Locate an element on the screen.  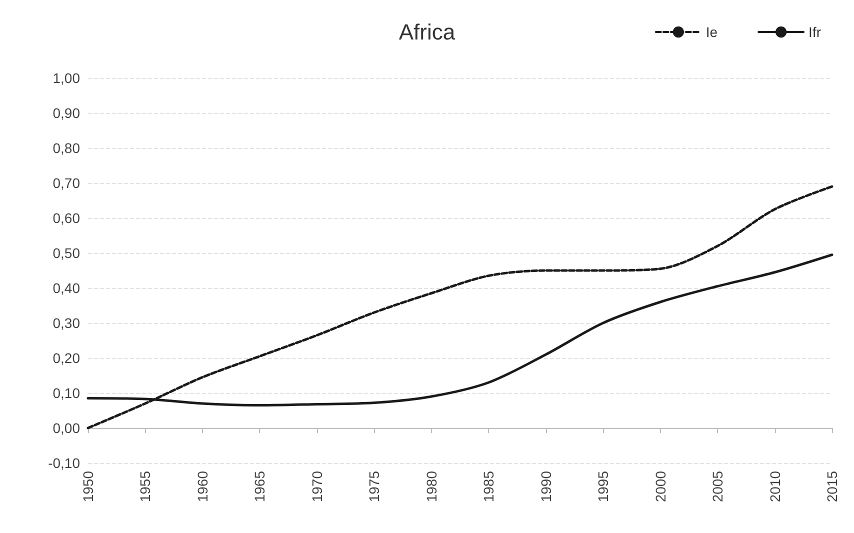
y-tick-label: 0,00 is located at coordinates (66, 428).